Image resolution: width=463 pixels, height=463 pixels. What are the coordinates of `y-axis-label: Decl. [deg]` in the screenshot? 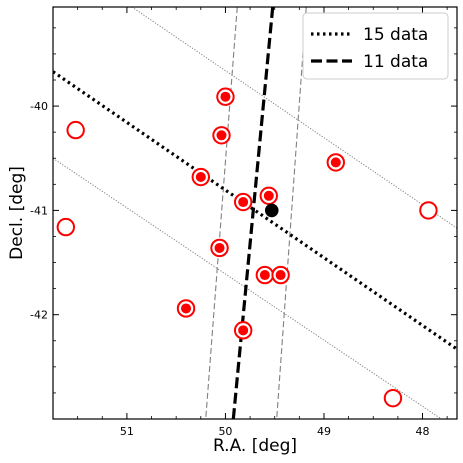 It's located at (17, 213).